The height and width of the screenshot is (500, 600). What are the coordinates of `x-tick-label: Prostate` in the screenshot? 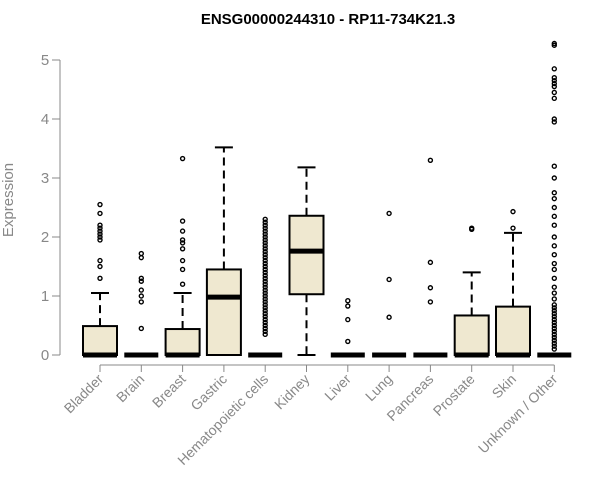 It's located at (454, 395).